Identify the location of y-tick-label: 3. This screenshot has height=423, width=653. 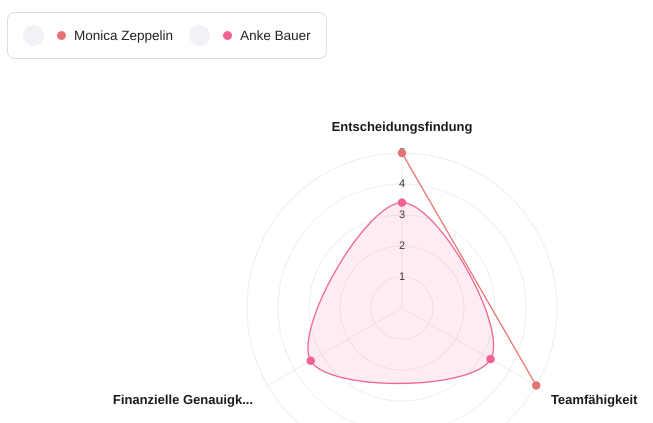
(402, 215).